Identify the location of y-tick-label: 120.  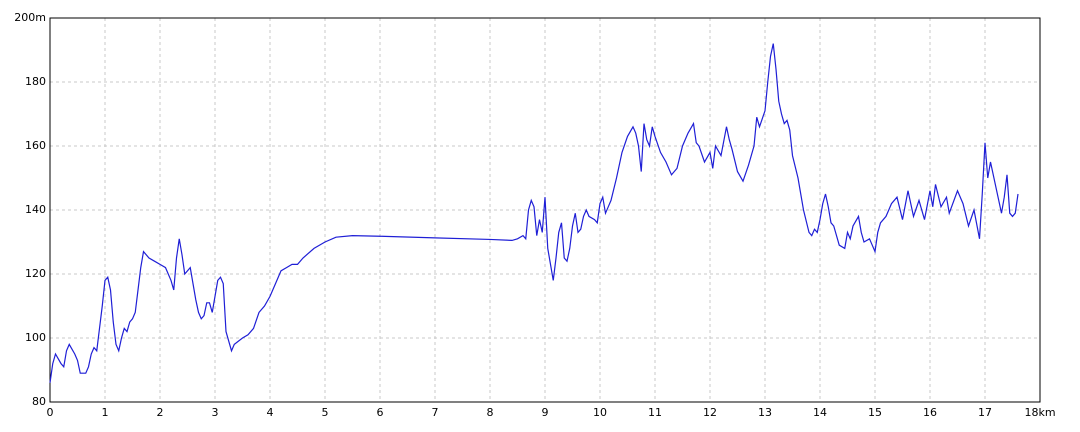
(35, 273).